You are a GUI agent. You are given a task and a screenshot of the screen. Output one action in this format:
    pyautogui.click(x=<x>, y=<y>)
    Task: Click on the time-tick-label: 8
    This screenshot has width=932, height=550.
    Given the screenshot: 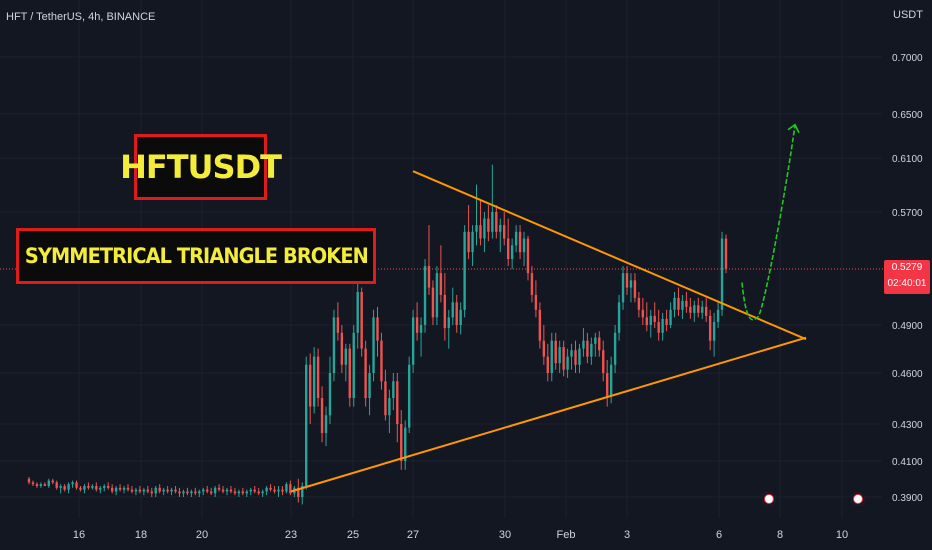 What is the action you would take?
    pyautogui.click(x=780, y=535)
    